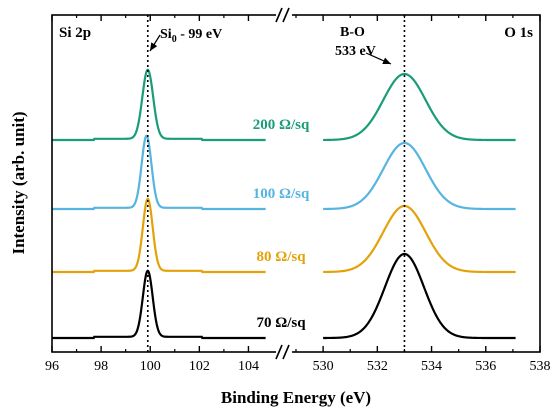  Describe the element at coordinates (75, 33) in the screenshot. I see `panel-label-si: Si 2p` at that location.